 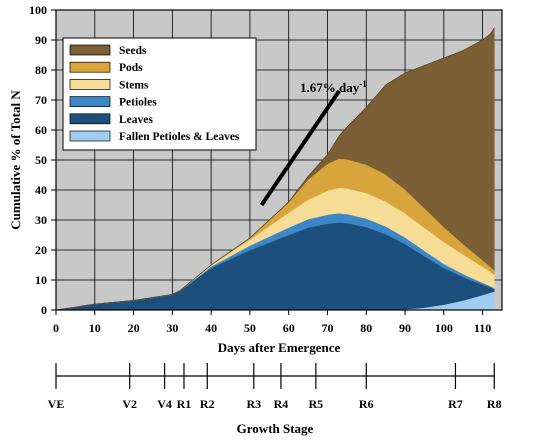 What do you see at coordinates (136, 120) in the screenshot?
I see `legend-label: Leaves` at bounding box center [136, 120].